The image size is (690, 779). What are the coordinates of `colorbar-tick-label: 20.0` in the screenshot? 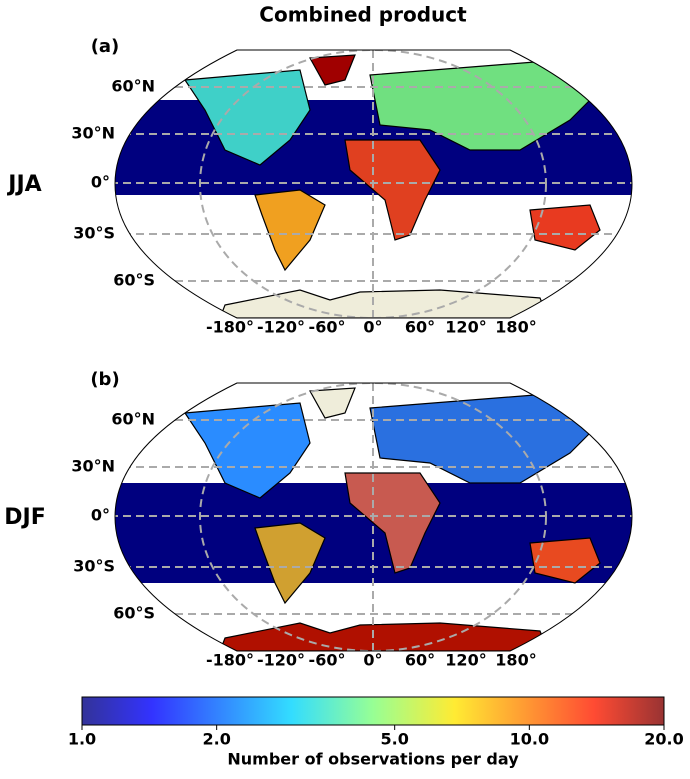 It's located at (663, 739).